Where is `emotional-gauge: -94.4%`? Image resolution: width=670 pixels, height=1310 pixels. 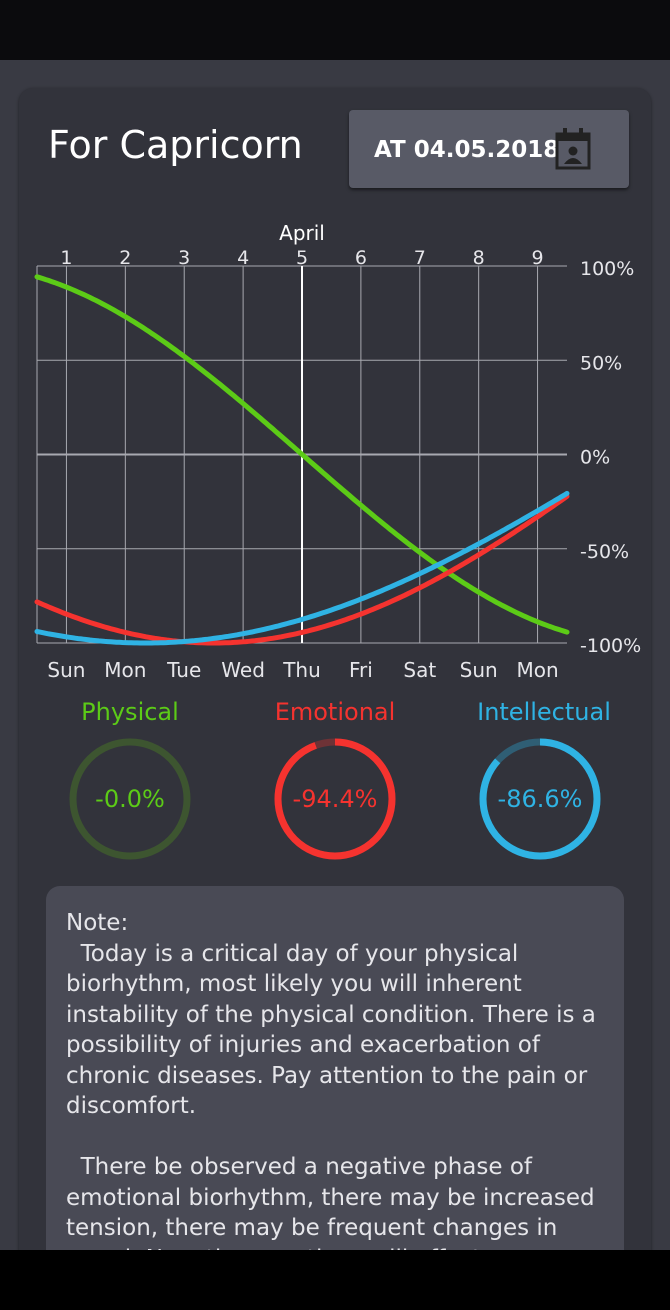 emotional-gauge: -94.4% is located at coordinates (335, 799).